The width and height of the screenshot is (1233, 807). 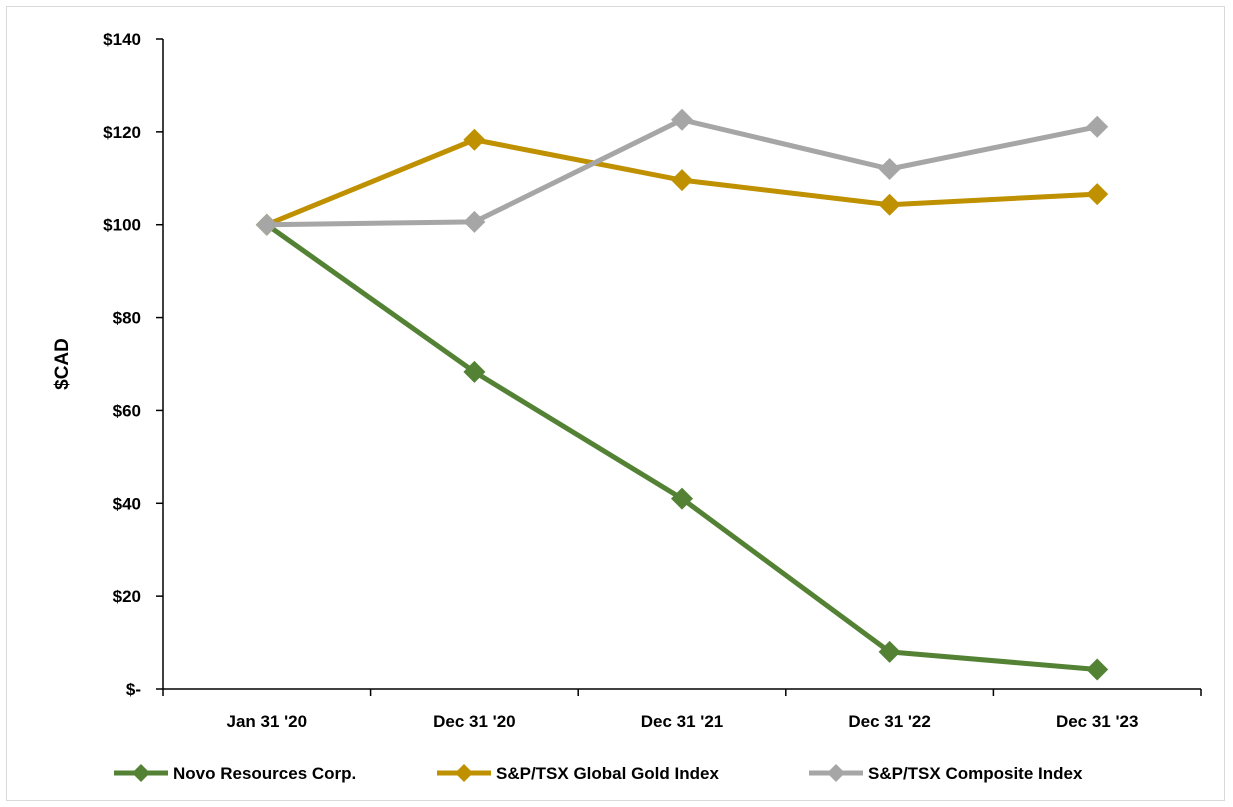 What do you see at coordinates (127, 503) in the screenshot?
I see `y-tick-label: $40` at bounding box center [127, 503].